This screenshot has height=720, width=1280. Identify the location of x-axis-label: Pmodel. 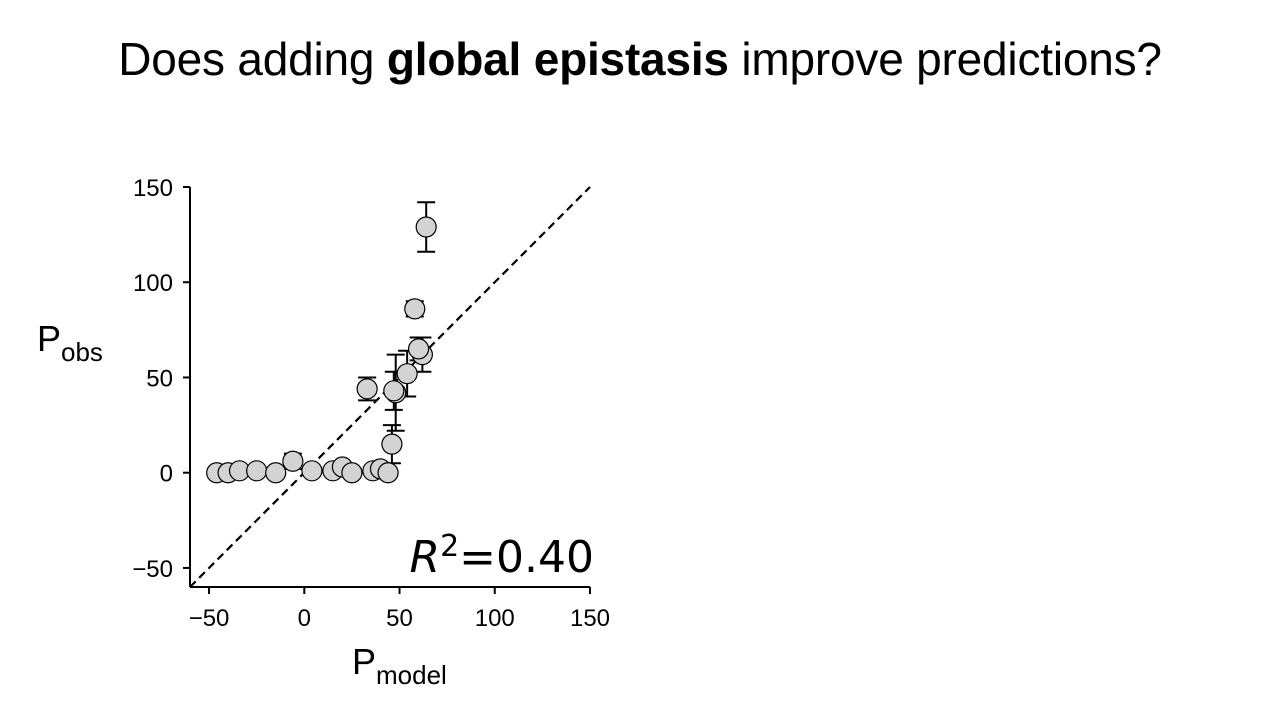
(399, 665).